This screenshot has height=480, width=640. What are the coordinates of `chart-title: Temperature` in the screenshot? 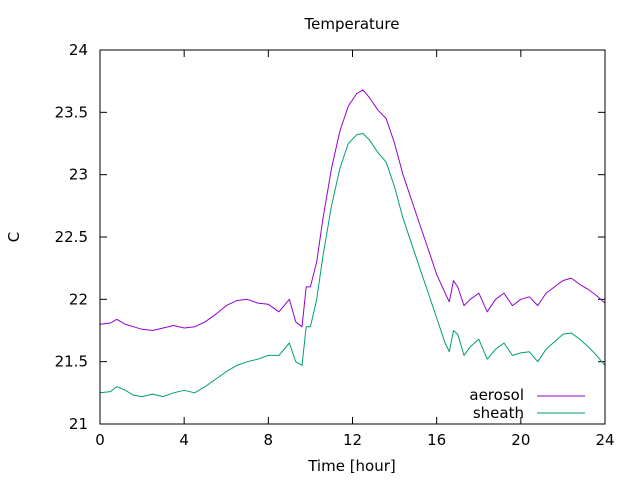 It's located at (351, 24).